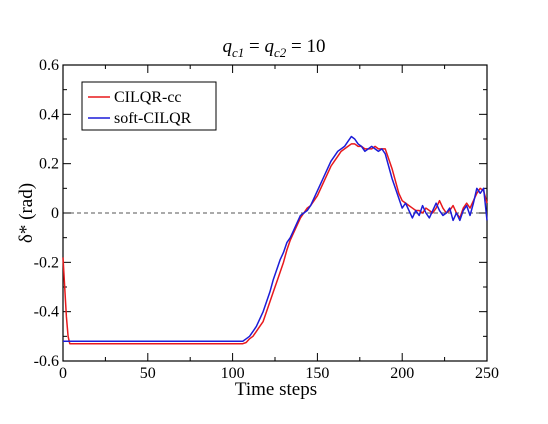 The height and width of the screenshot is (424, 548). I want to click on title-eq1: =, so click(254, 46).